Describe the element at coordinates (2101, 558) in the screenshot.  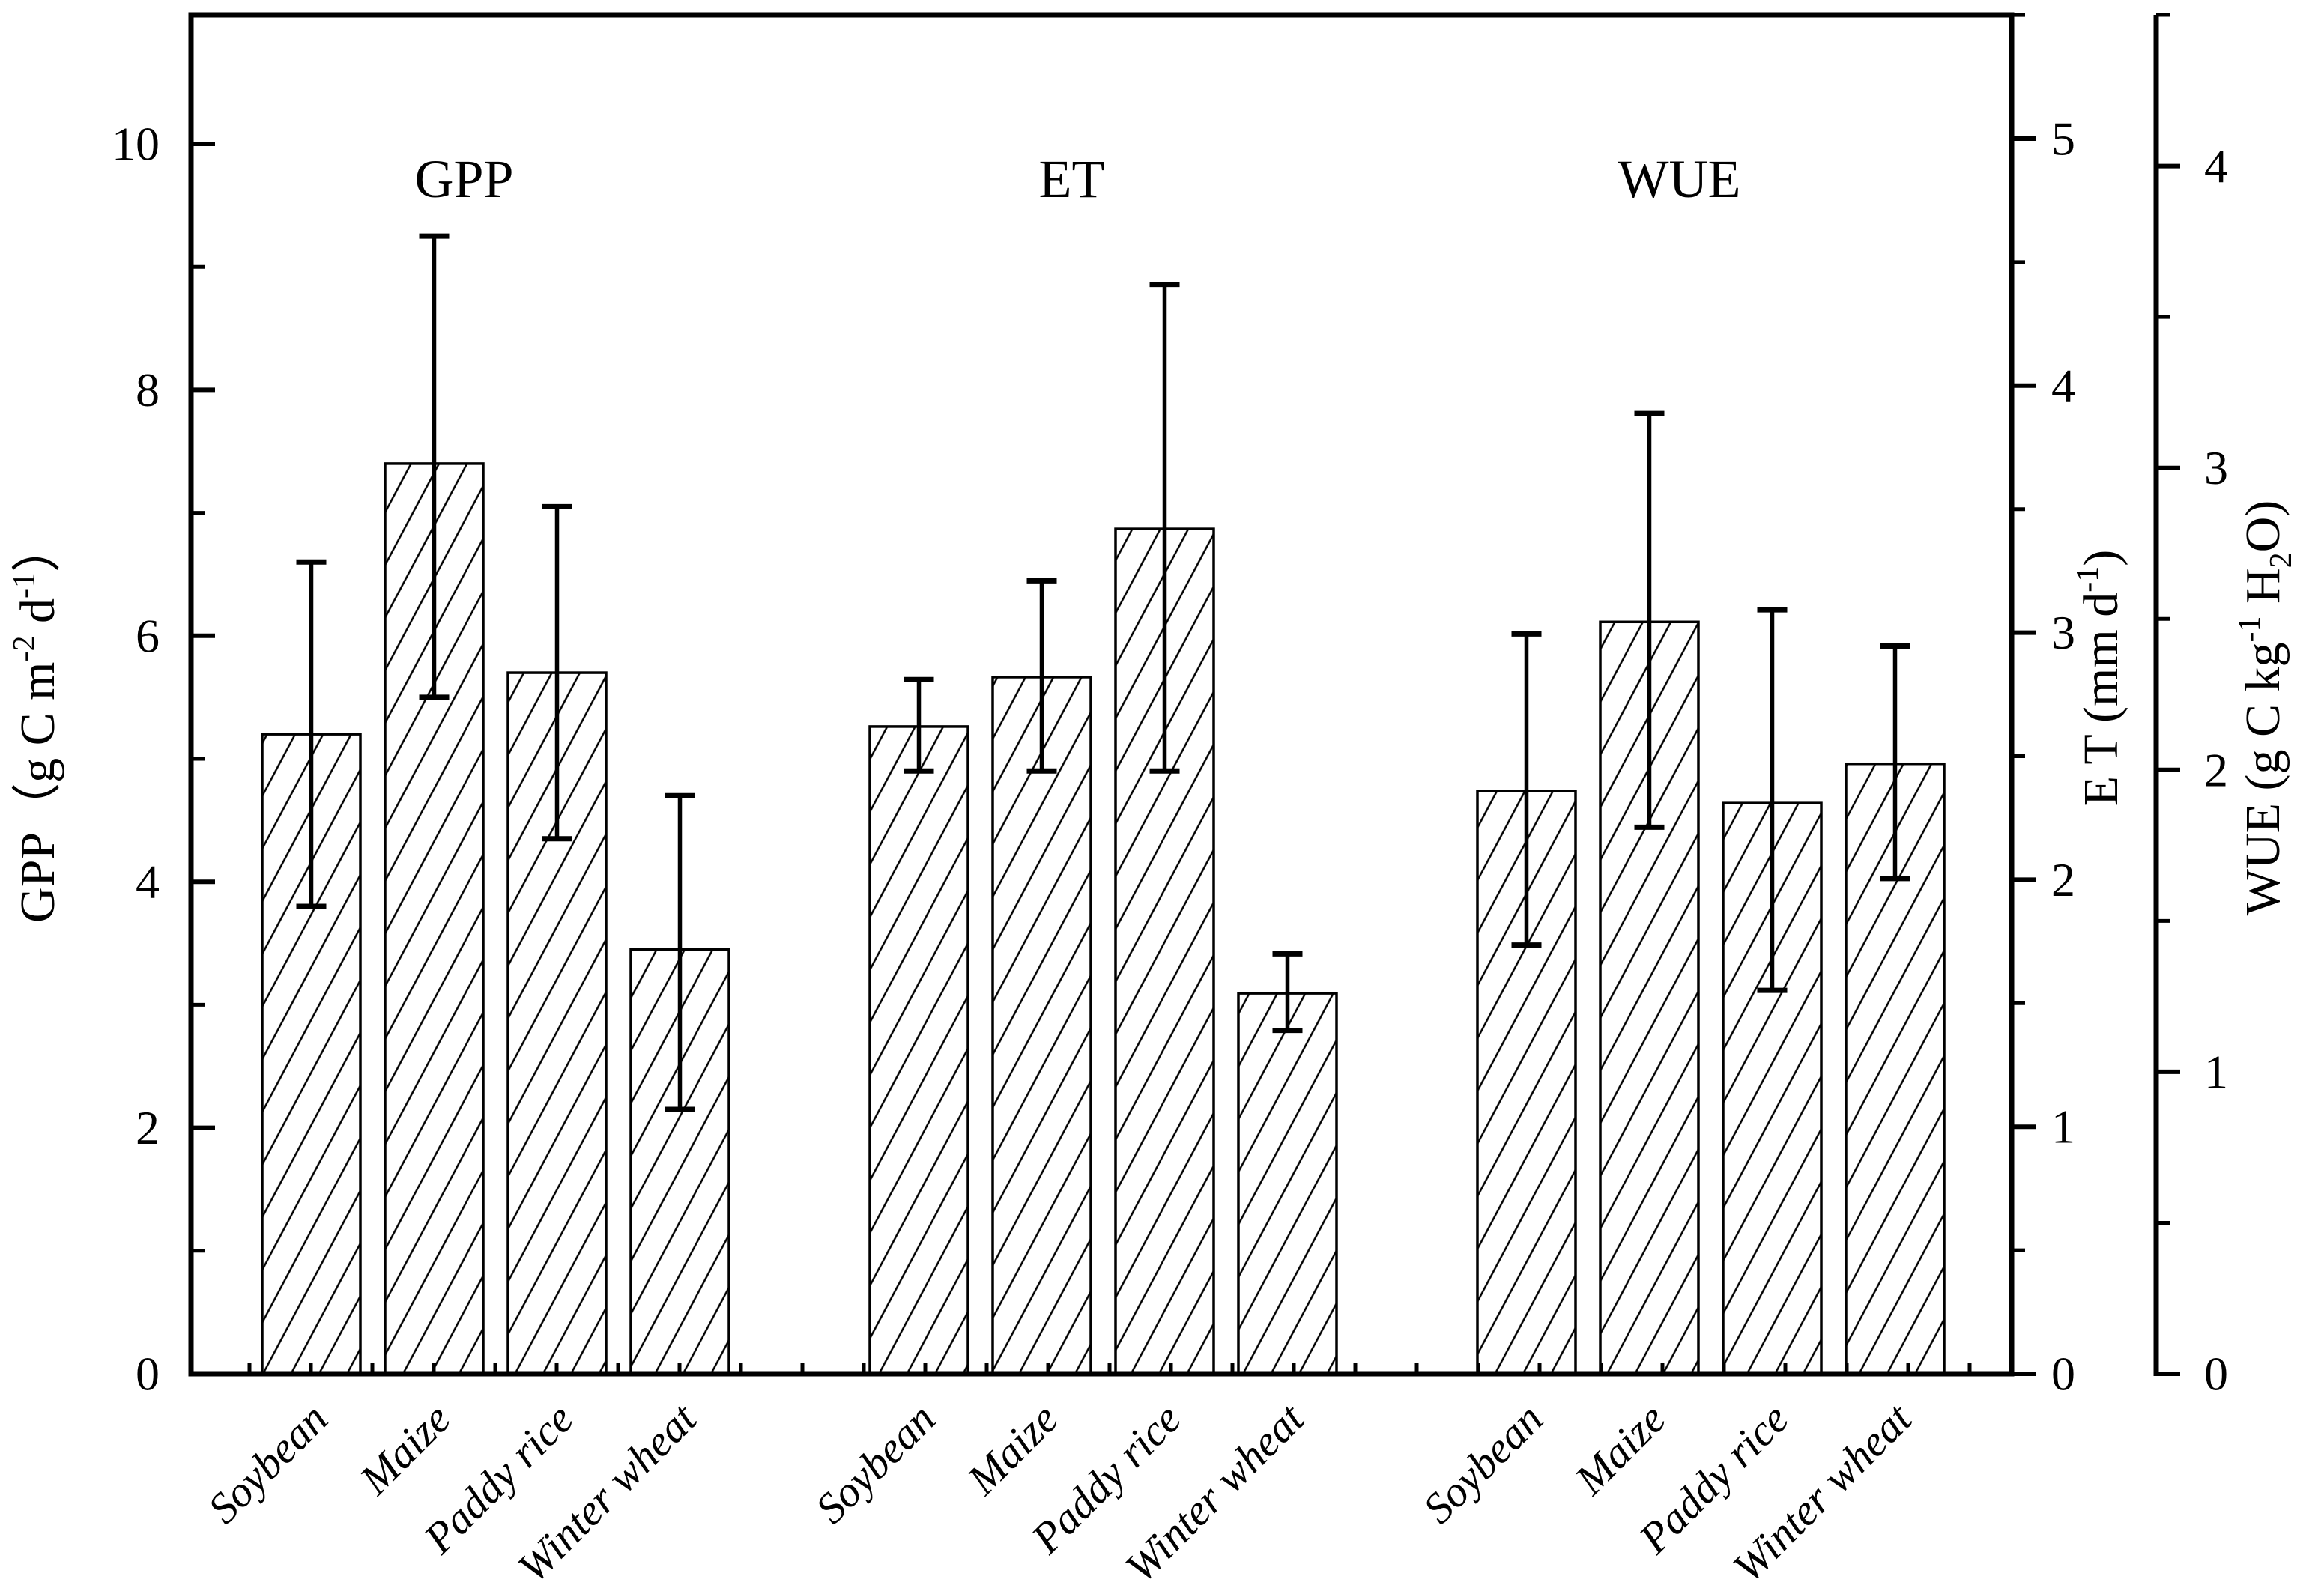
I see `et-axis-label-text: )` at that location.